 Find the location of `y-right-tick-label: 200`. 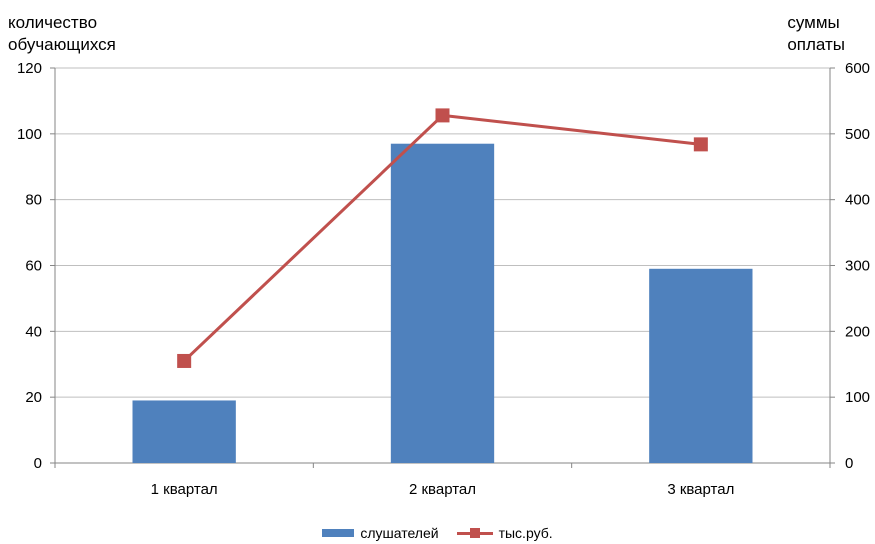

y-right-tick-label: 200 is located at coordinates (857, 331).